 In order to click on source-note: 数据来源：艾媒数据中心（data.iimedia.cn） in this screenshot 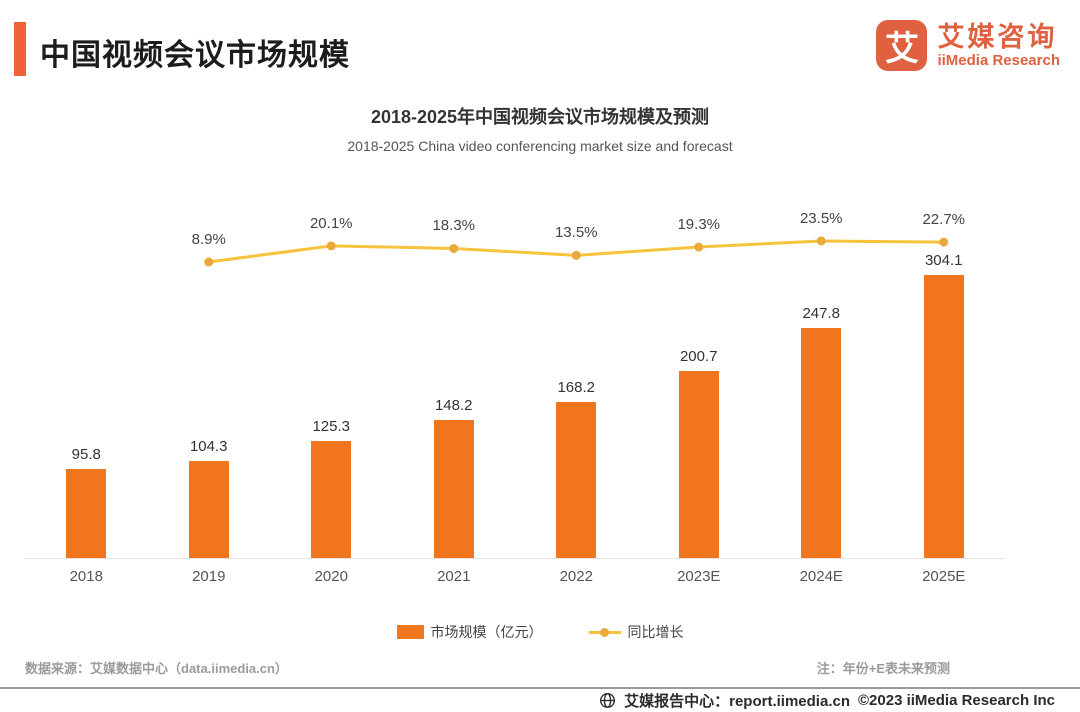, I will do `click(156, 668)`.